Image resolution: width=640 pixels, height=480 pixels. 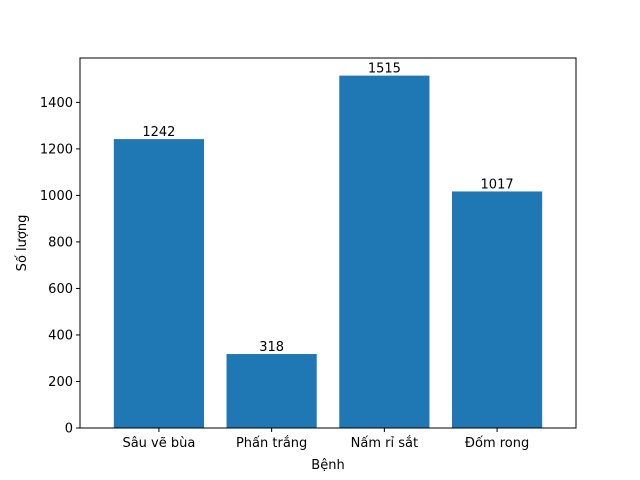 I want to click on x-tick-label-1: Sâu vẽ bùa, so click(x=158, y=443).